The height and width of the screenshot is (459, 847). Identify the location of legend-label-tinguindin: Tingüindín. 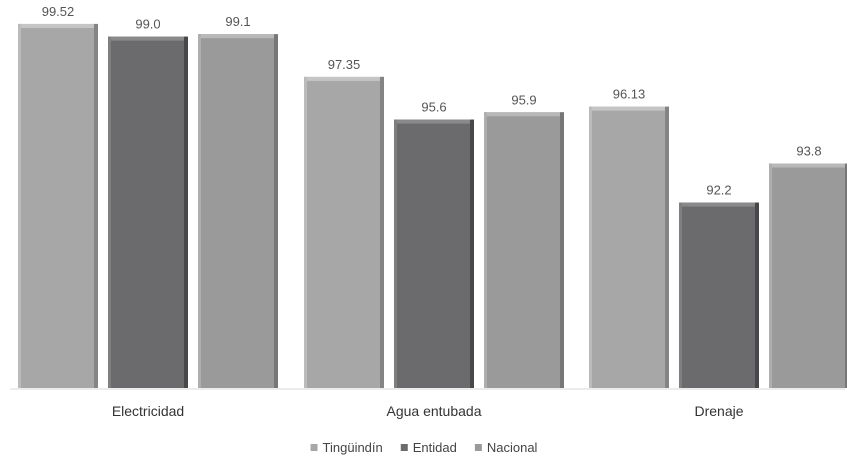
(353, 447).